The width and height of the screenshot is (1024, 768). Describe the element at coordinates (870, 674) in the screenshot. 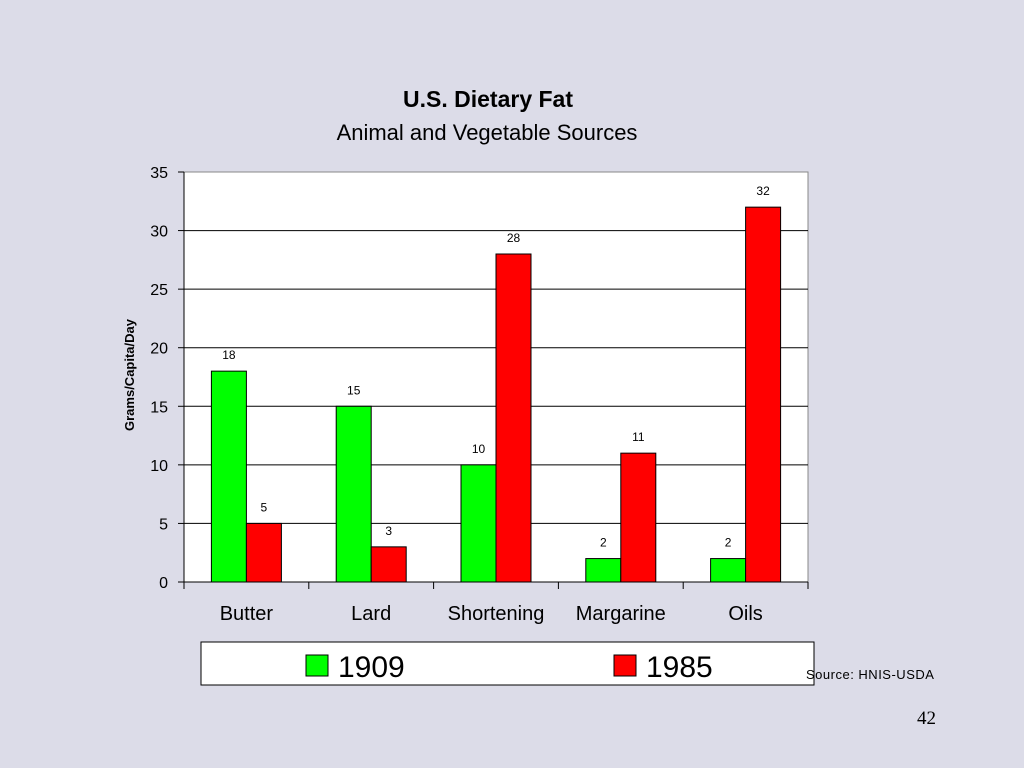

I see `source-note: Source: HNIS-USDA` at that location.